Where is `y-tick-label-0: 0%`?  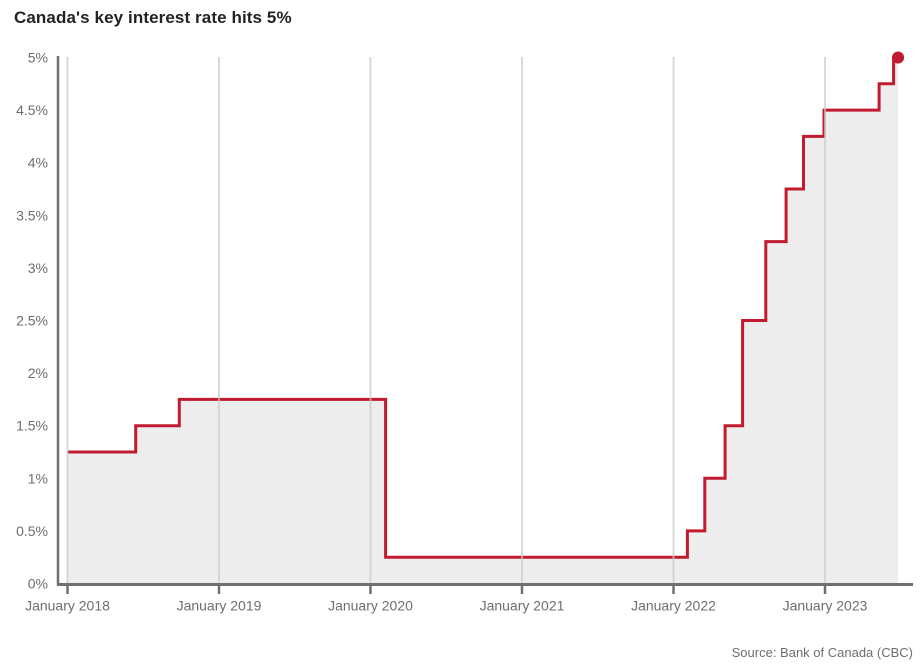
y-tick-label-0: 0% is located at coordinates (38, 584).